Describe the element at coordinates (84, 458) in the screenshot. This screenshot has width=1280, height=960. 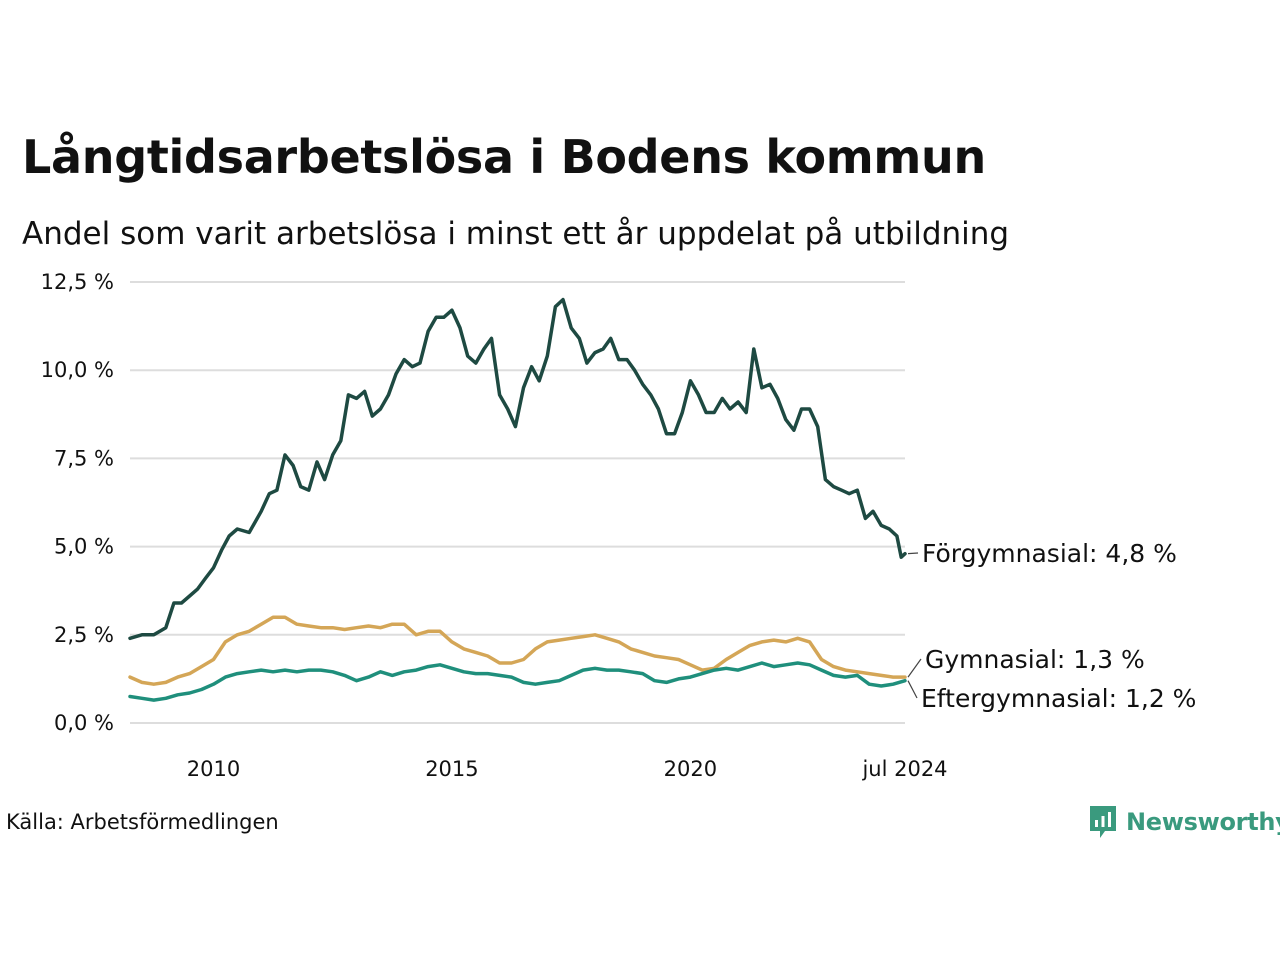
I see `y-tick-label: 7,5 %` at that location.